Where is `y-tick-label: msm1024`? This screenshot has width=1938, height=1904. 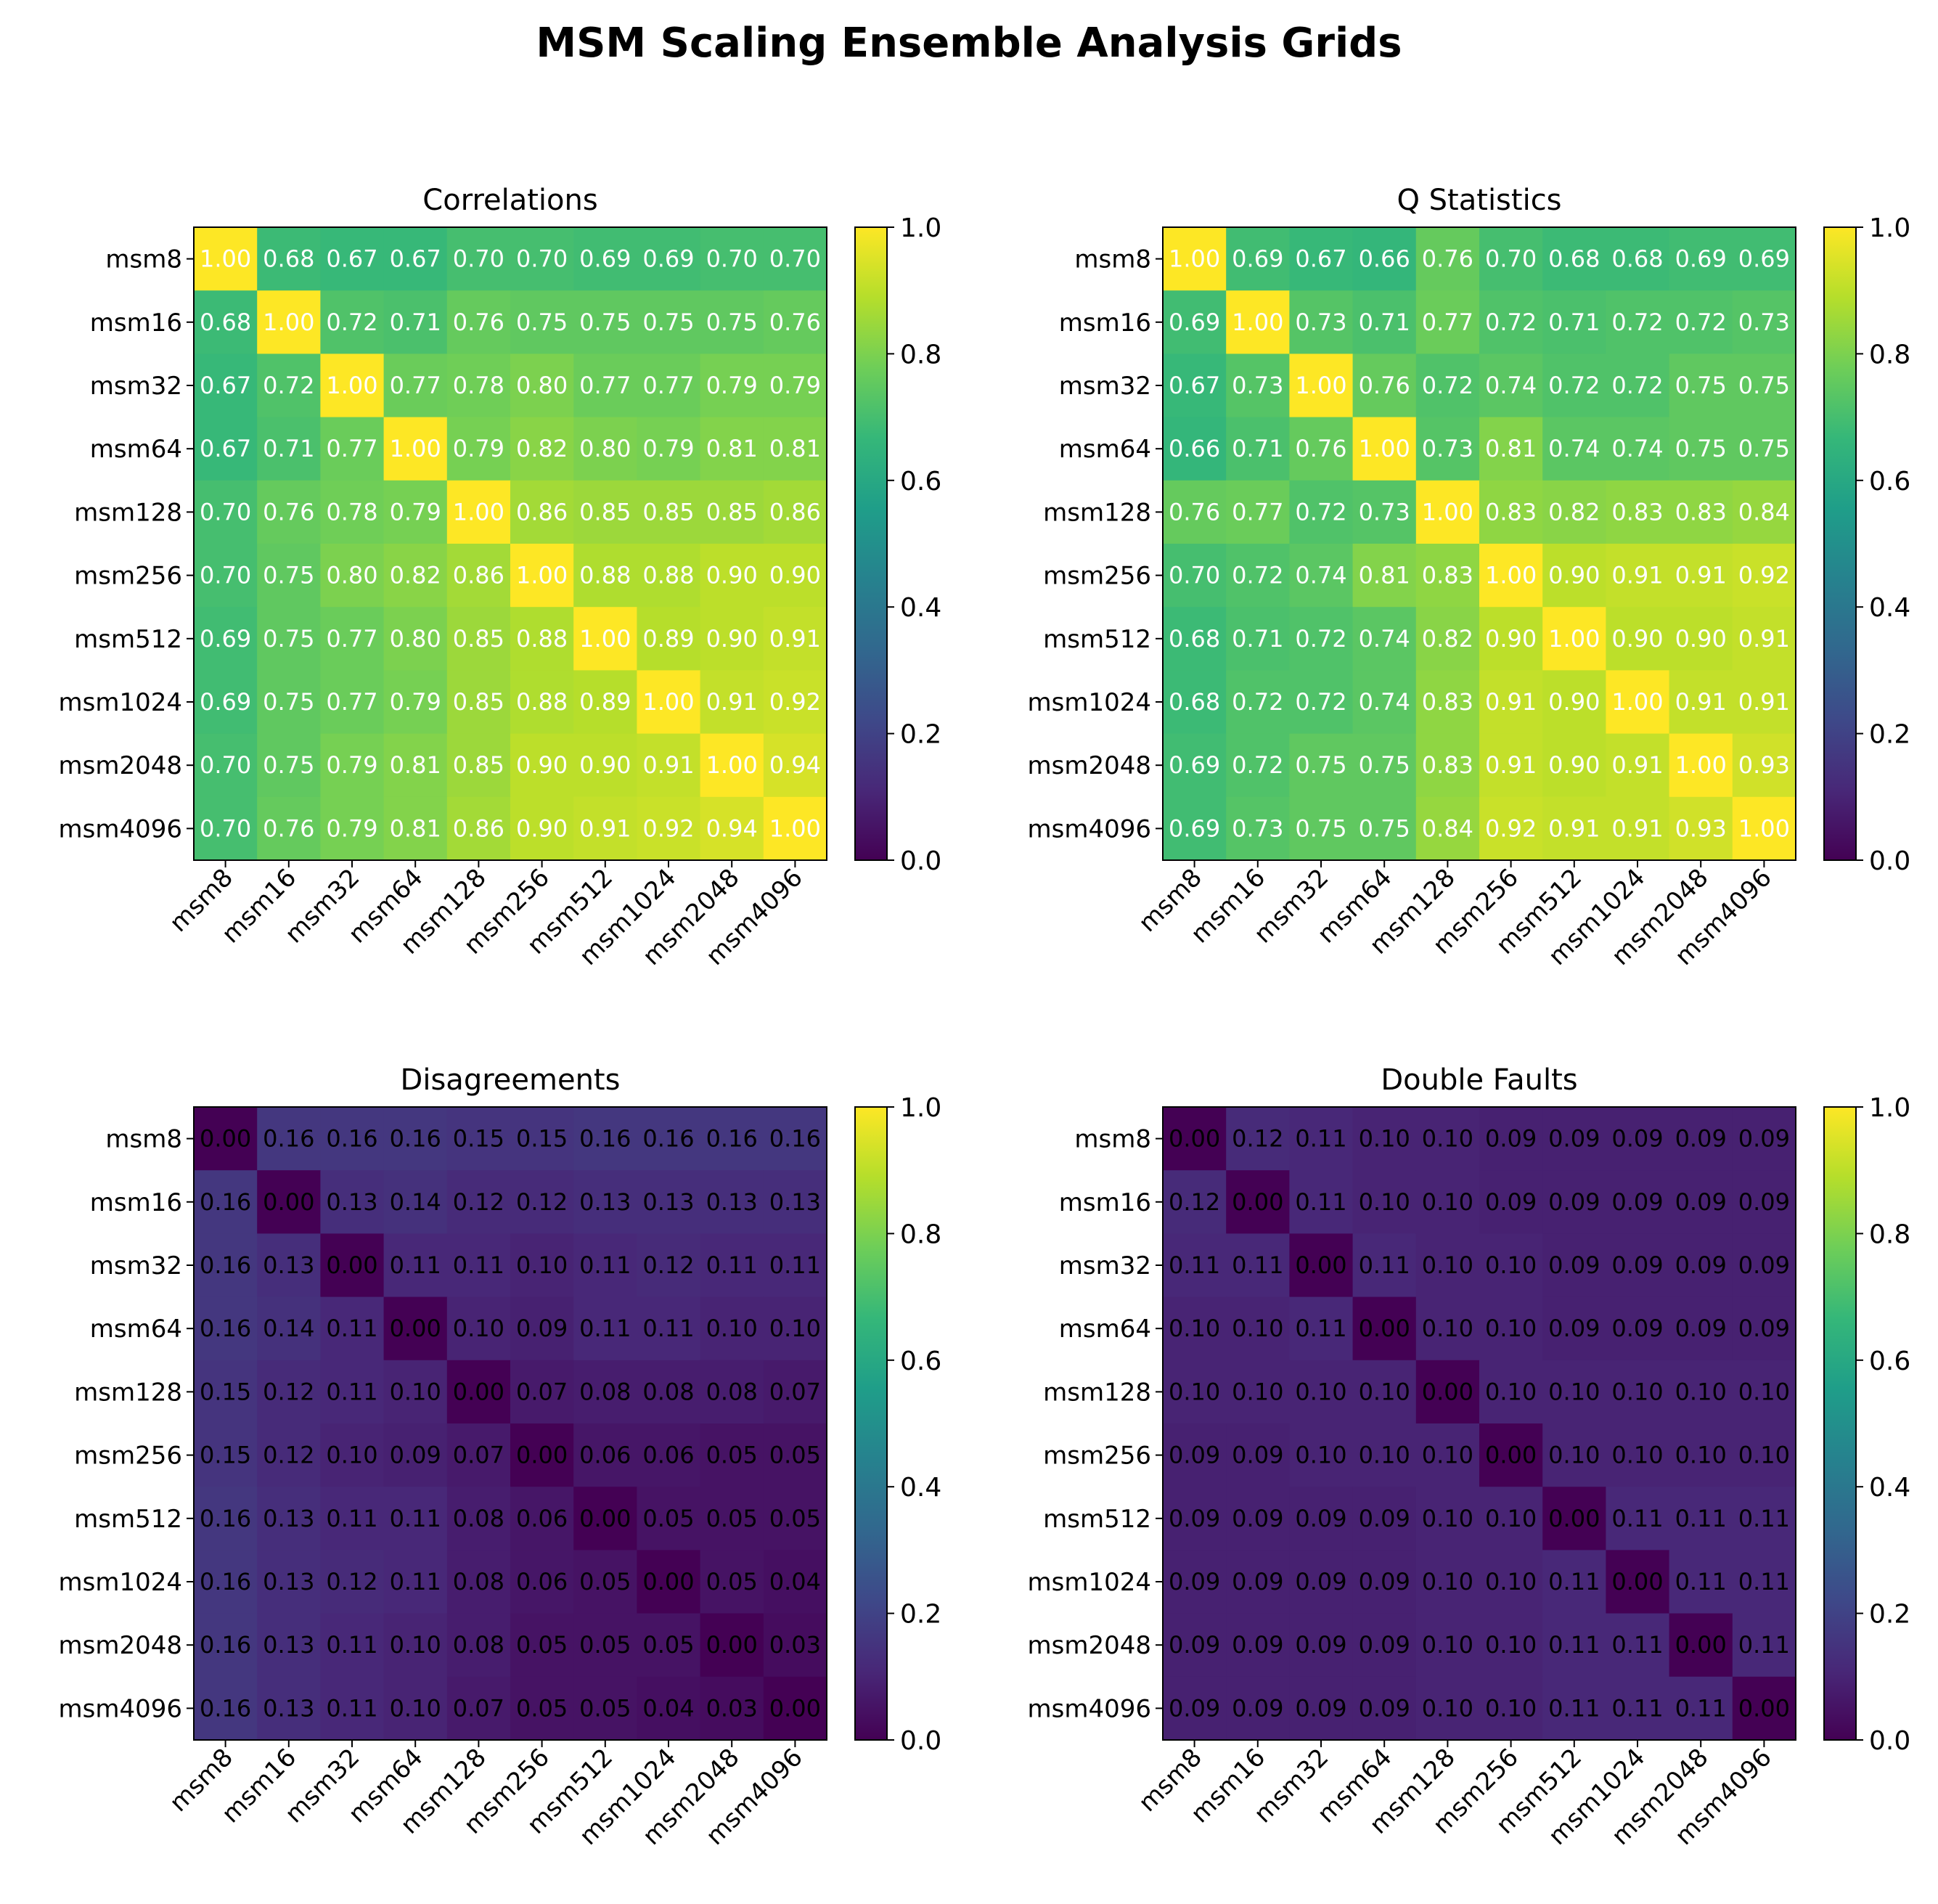
y-tick-label: msm1024 is located at coordinates (1089, 1582).